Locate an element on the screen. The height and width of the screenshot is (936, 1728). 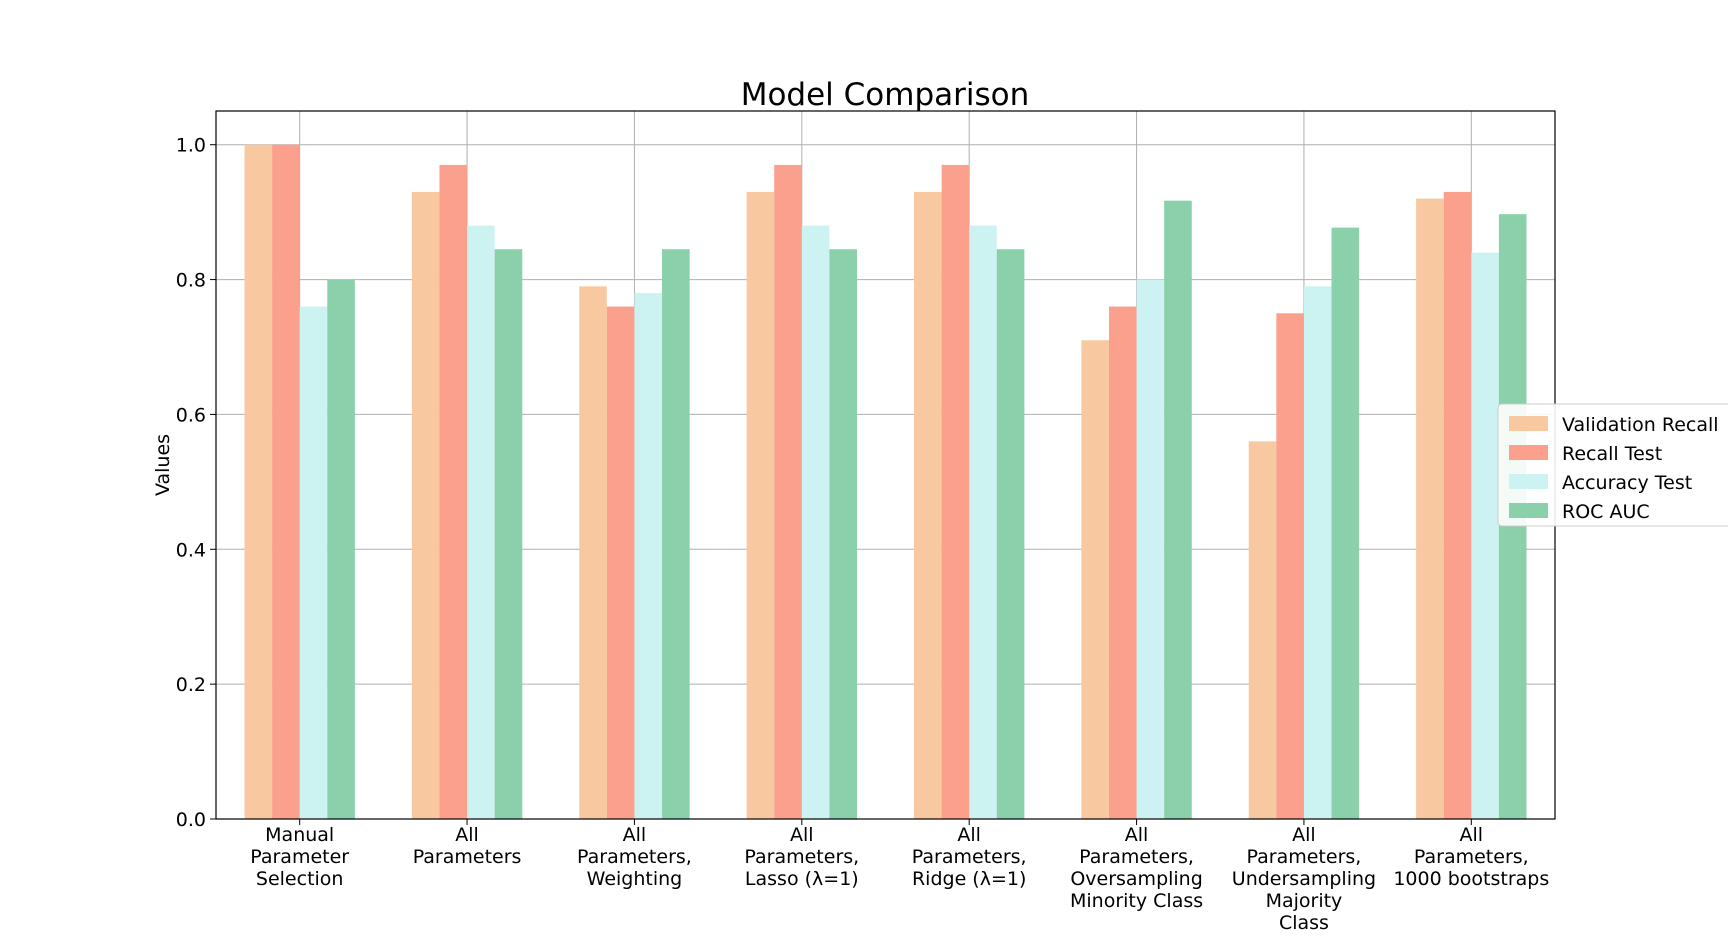
legend-label: Validation Recall is located at coordinates (1640, 425).